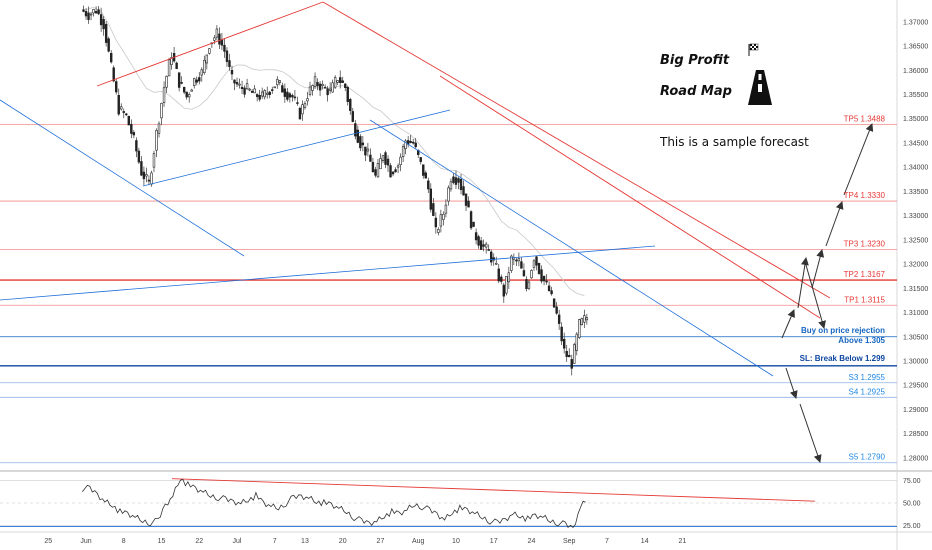 The height and width of the screenshot is (550, 932). I want to click on time-tick-label: 27, so click(381, 541).